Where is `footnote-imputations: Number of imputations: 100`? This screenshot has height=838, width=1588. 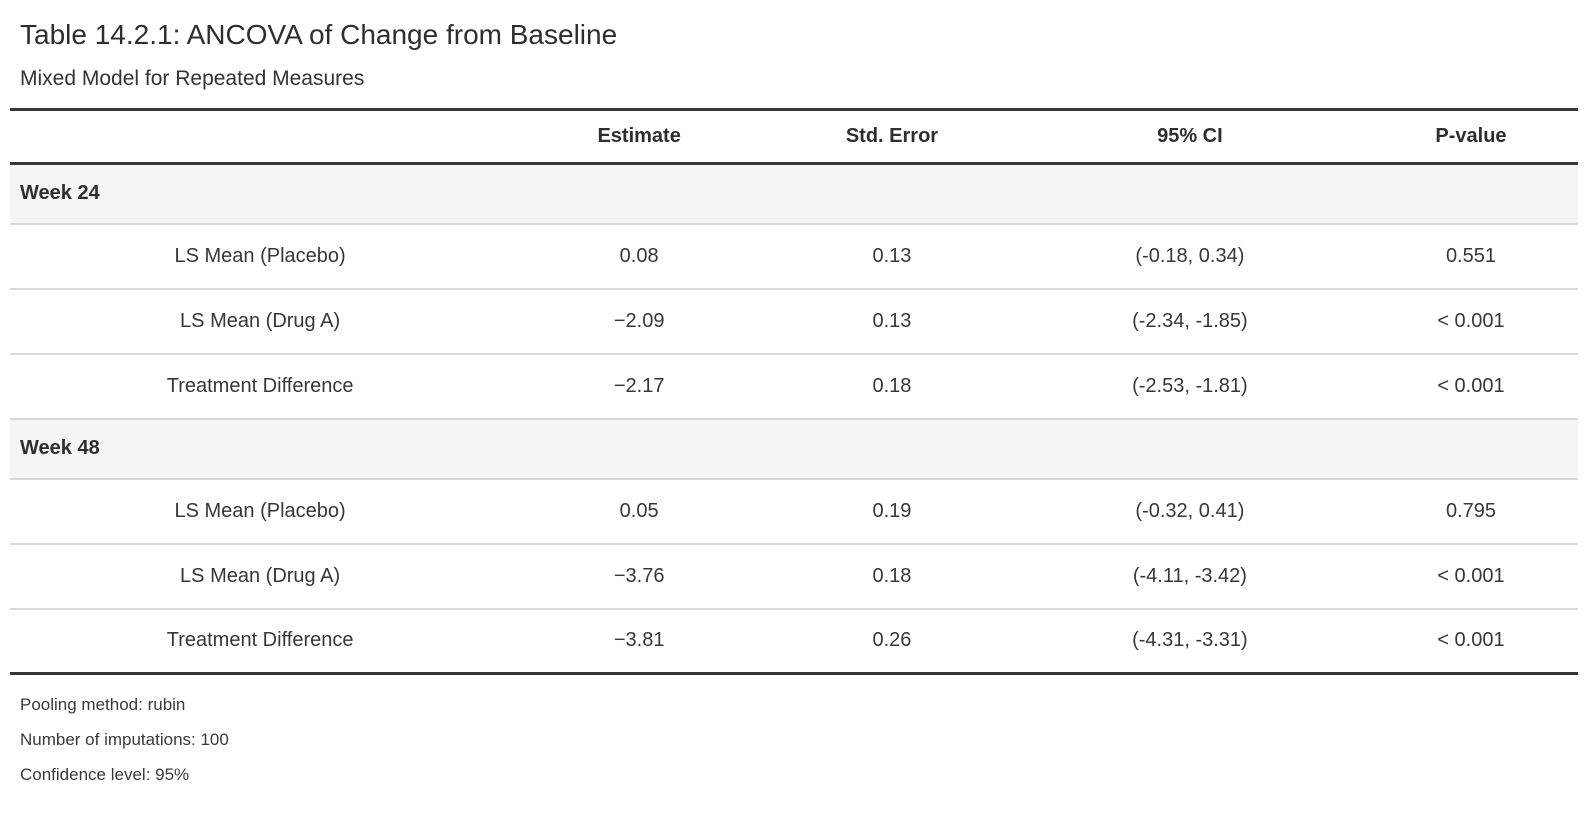 footnote-imputations: Number of imputations: 100 is located at coordinates (124, 739).